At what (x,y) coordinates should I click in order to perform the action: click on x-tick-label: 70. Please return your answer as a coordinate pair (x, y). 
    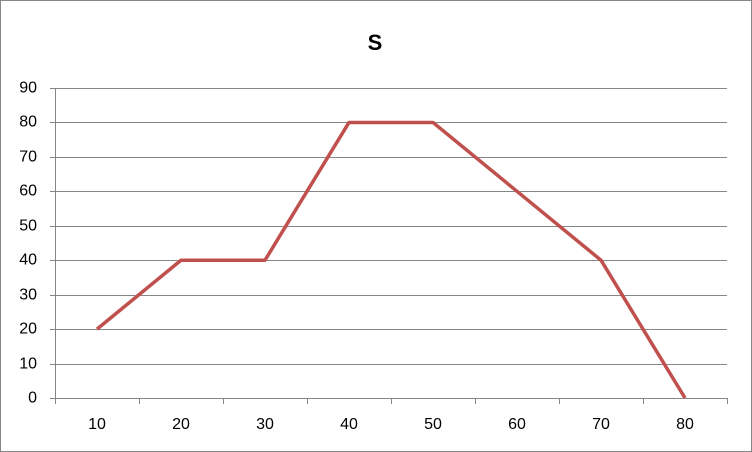
    Looking at the image, I should click on (601, 424).